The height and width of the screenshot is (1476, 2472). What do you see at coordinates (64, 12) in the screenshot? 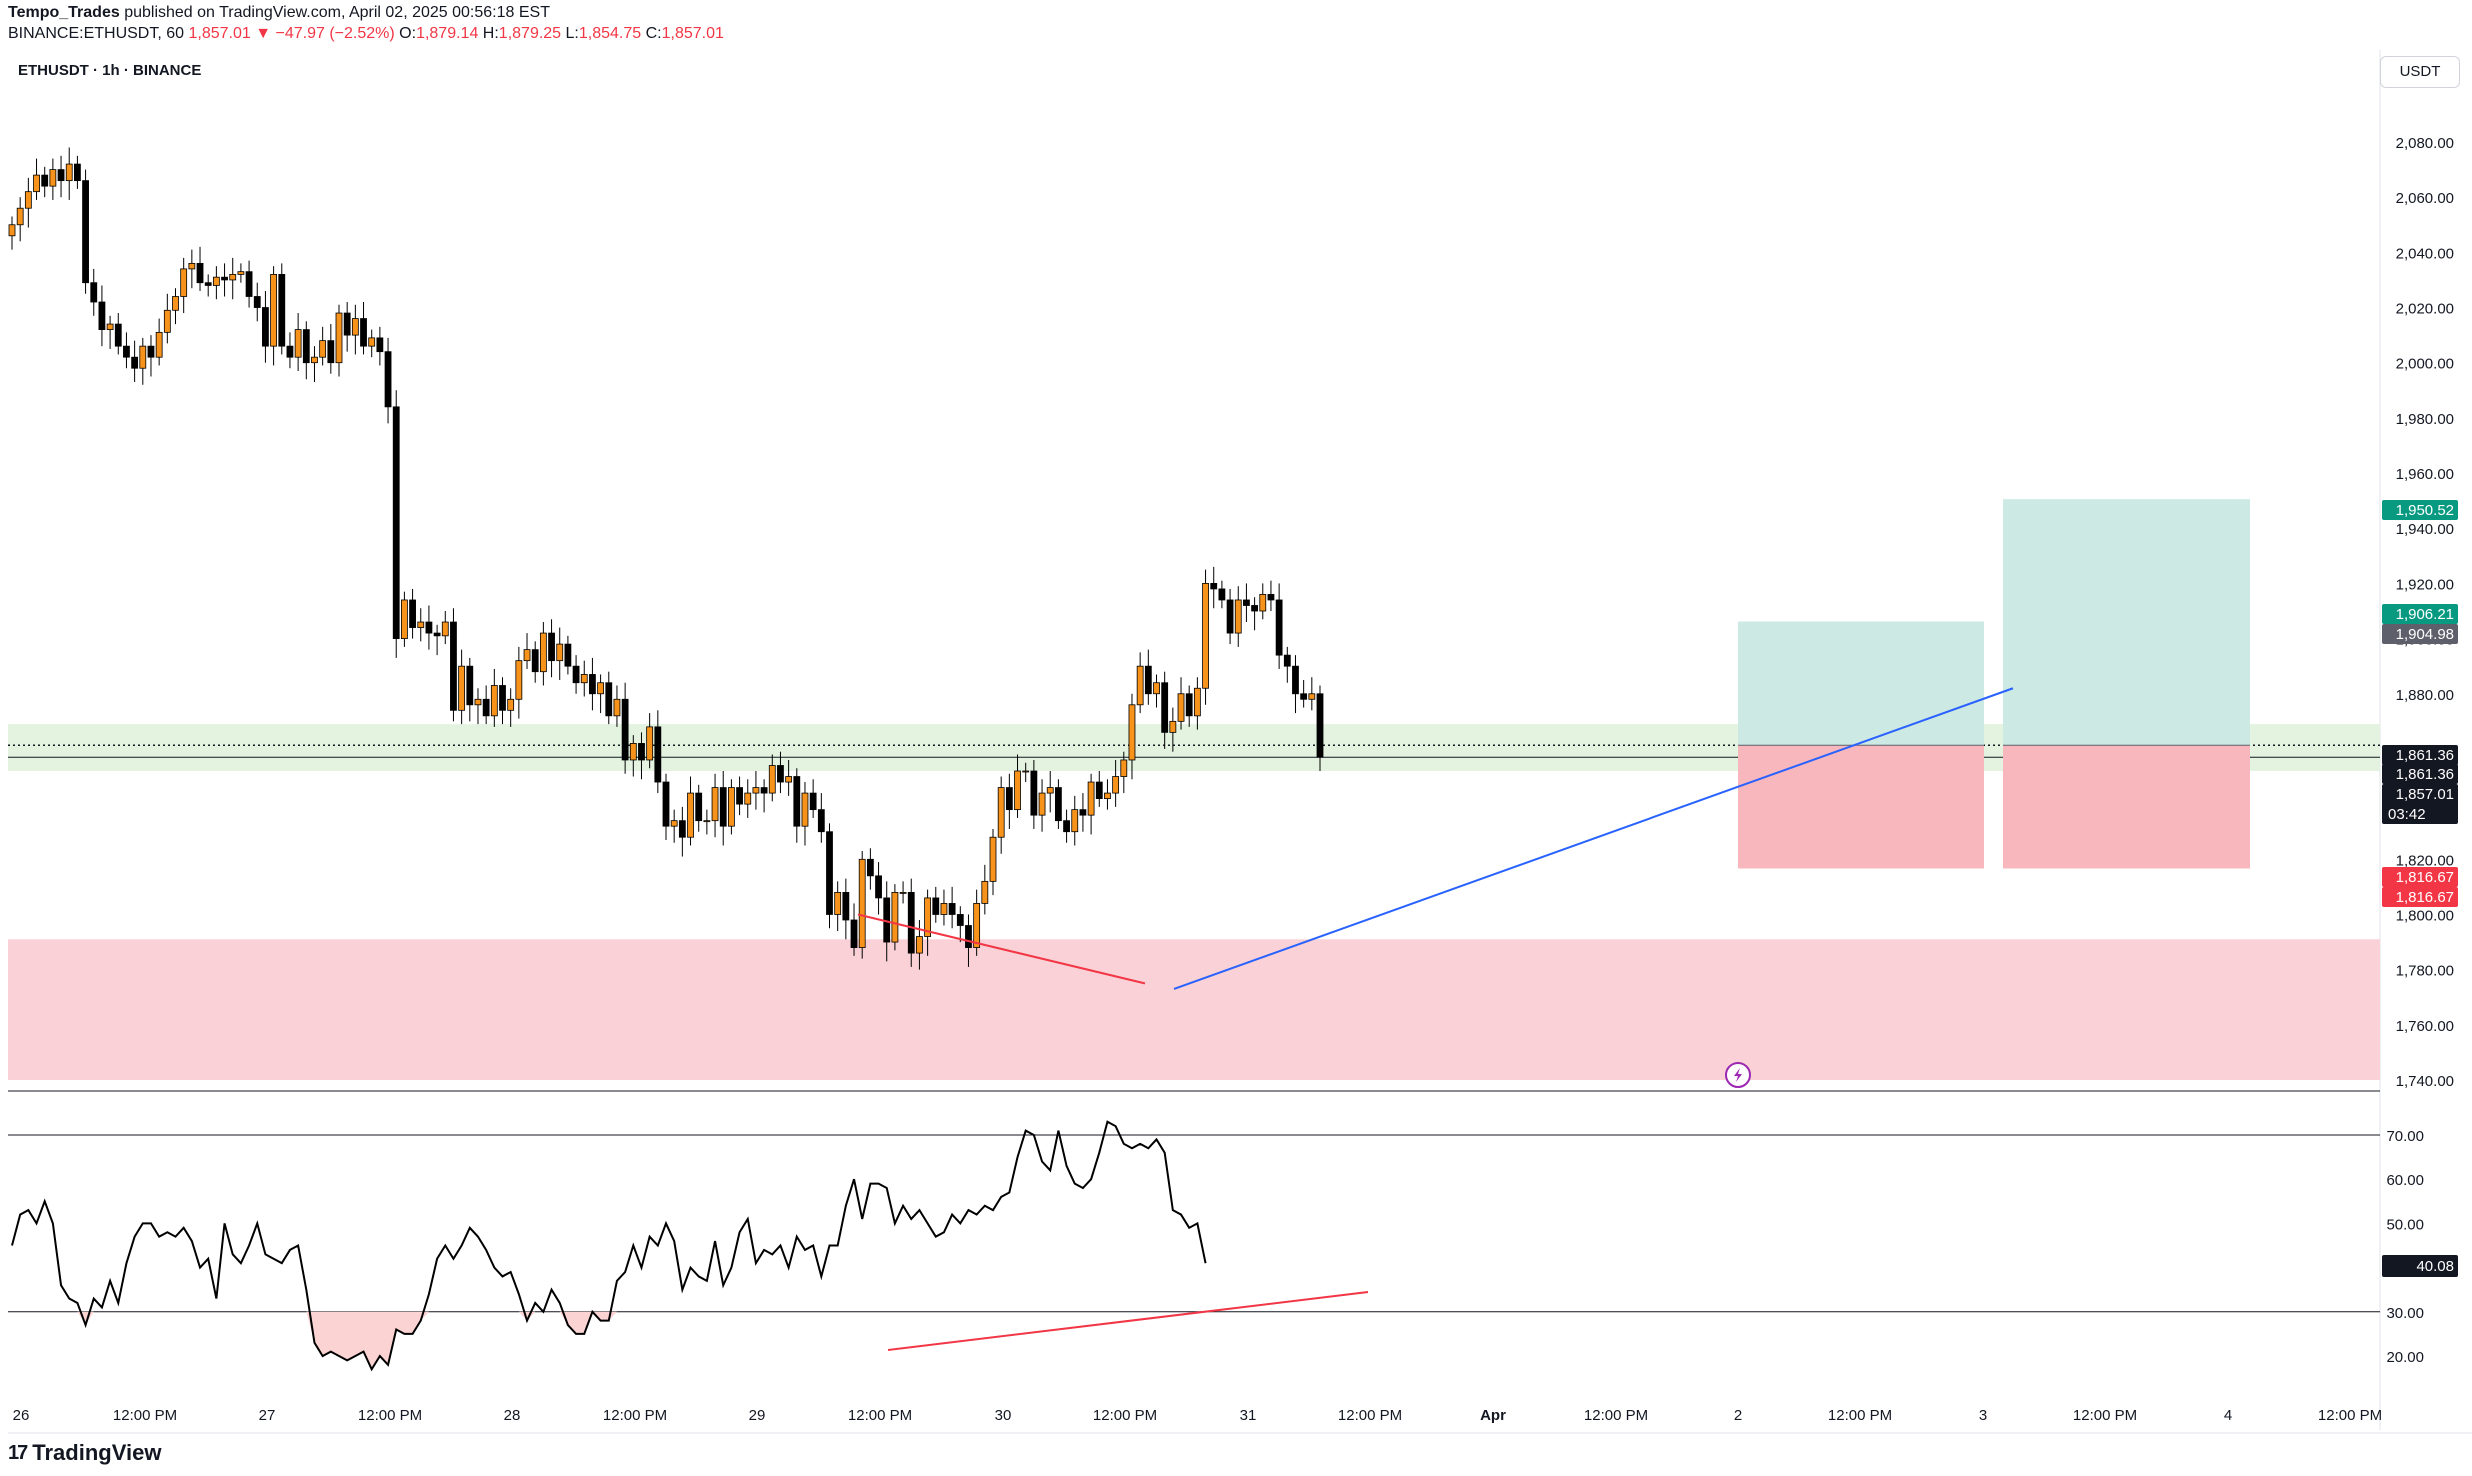
I see `author-name: Tempo_Trades` at bounding box center [64, 12].